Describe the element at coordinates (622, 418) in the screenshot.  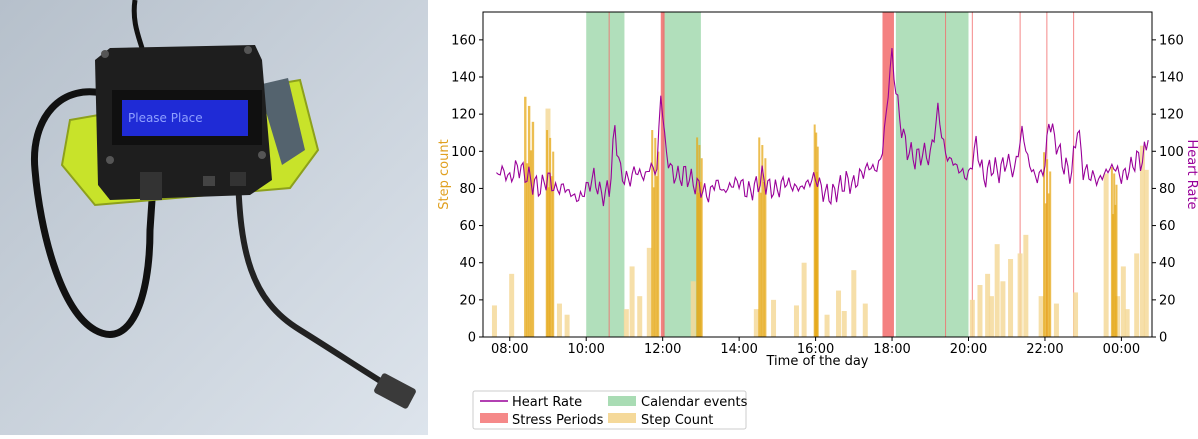
I see `legend-marker-step-count` at that location.